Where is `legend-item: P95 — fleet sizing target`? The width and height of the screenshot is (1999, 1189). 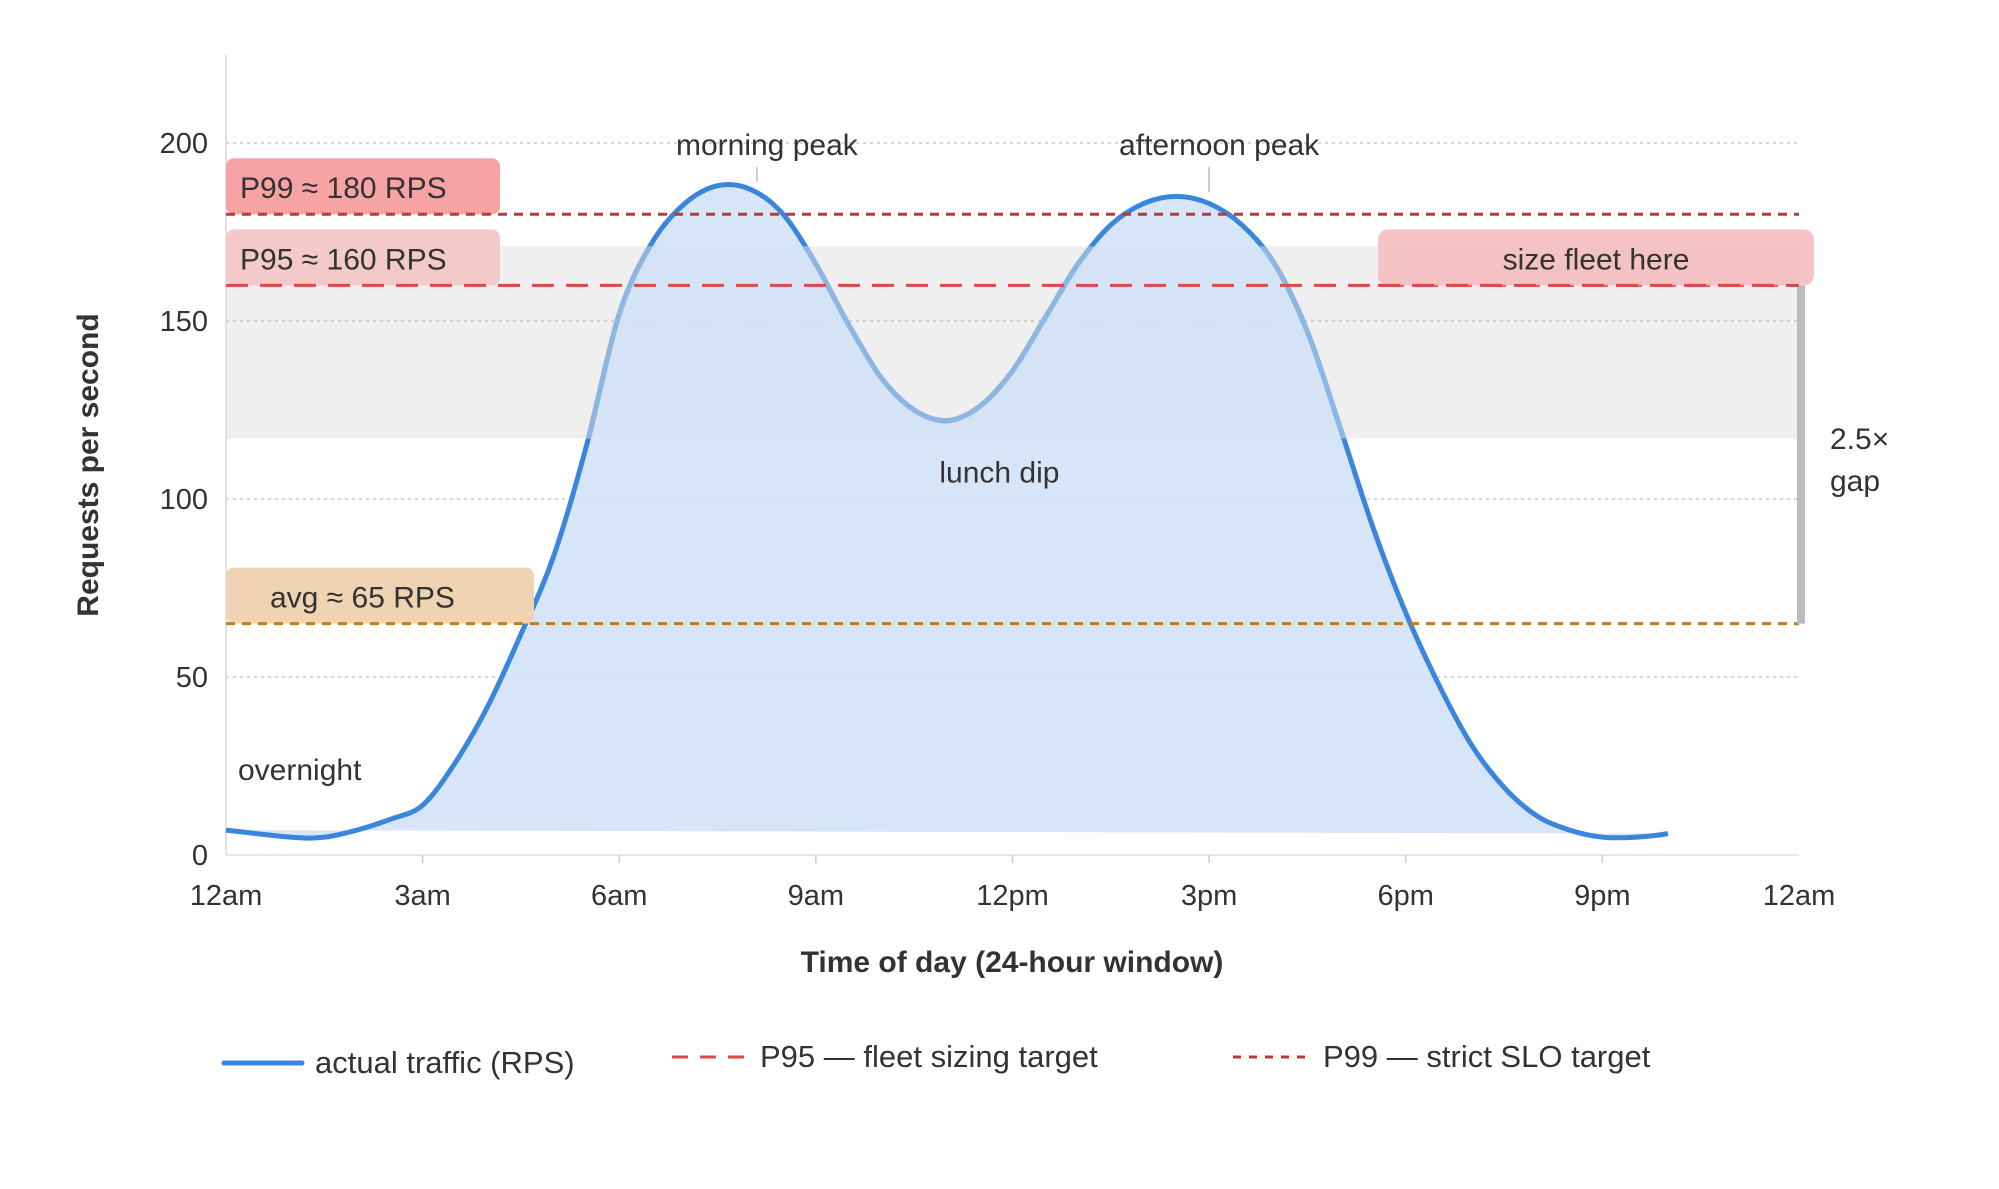
legend-item: P95 — fleet sizing target is located at coordinates (885, 1056).